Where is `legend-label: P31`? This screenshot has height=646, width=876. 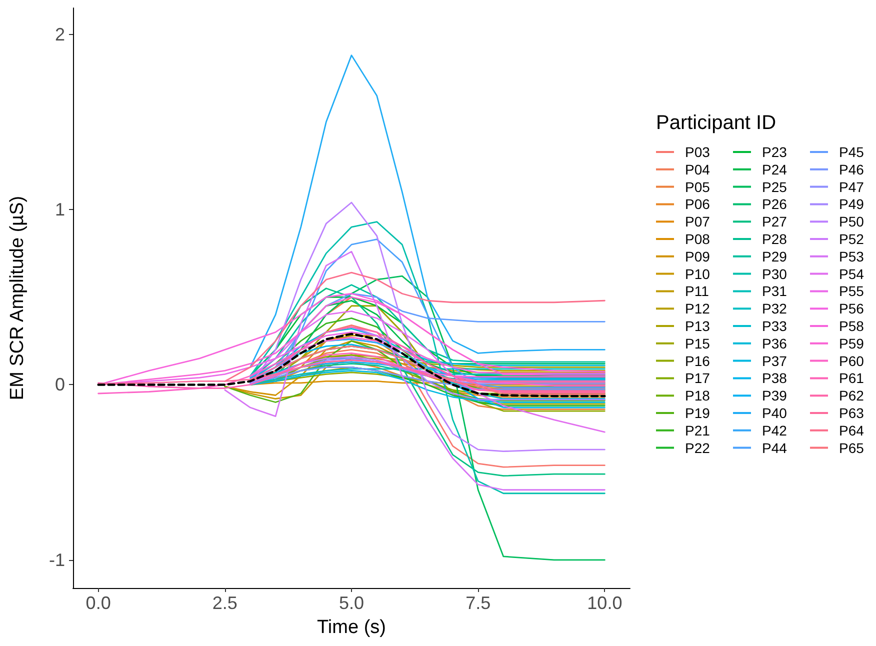 legend-label: P31 is located at coordinates (775, 291).